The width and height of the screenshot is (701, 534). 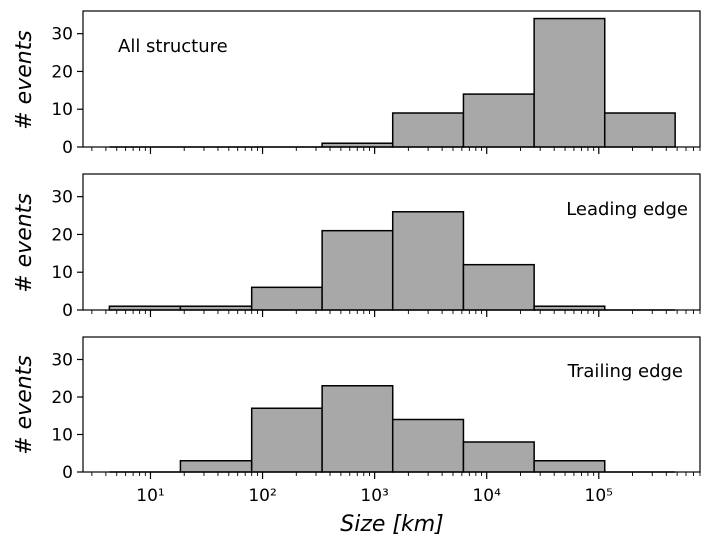 What do you see at coordinates (173, 46) in the screenshot?
I see `panel-label: All structure` at bounding box center [173, 46].